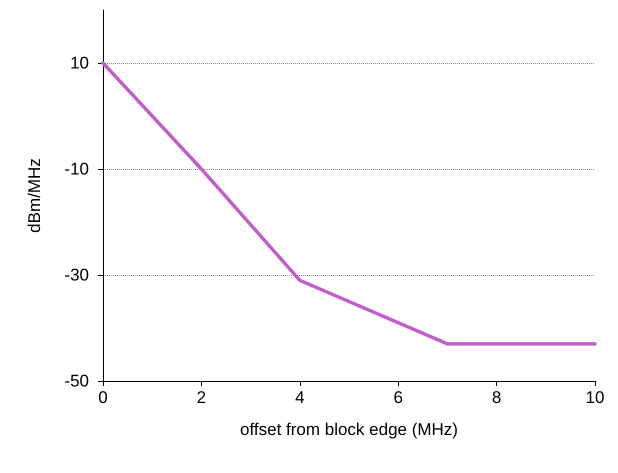  What do you see at coordinates (300, 397) in the screenshot?
I see `x-tick-label: 4` at bounding box center [300, 397].